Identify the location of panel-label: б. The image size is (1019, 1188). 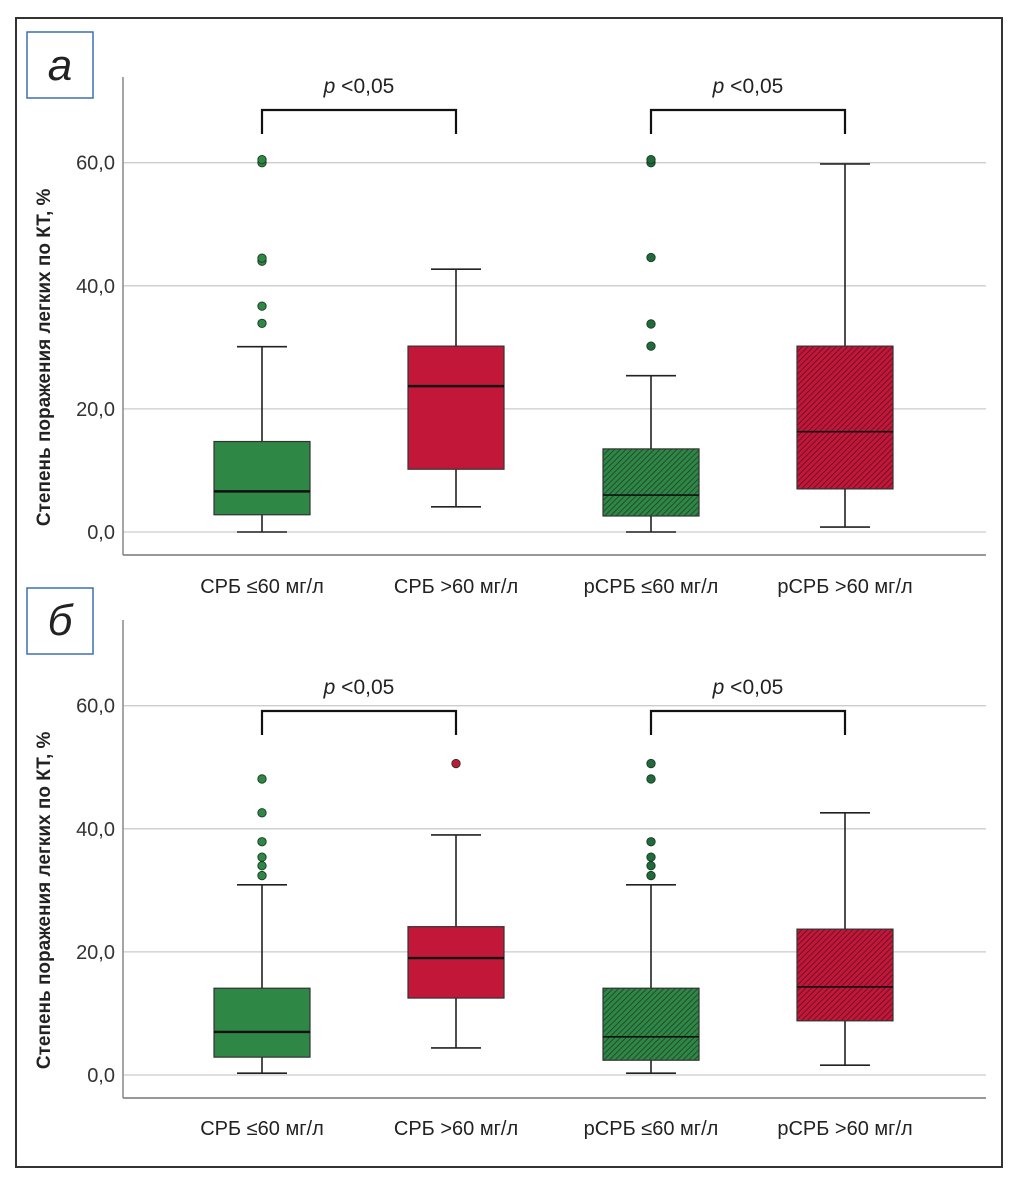
(61, 620).